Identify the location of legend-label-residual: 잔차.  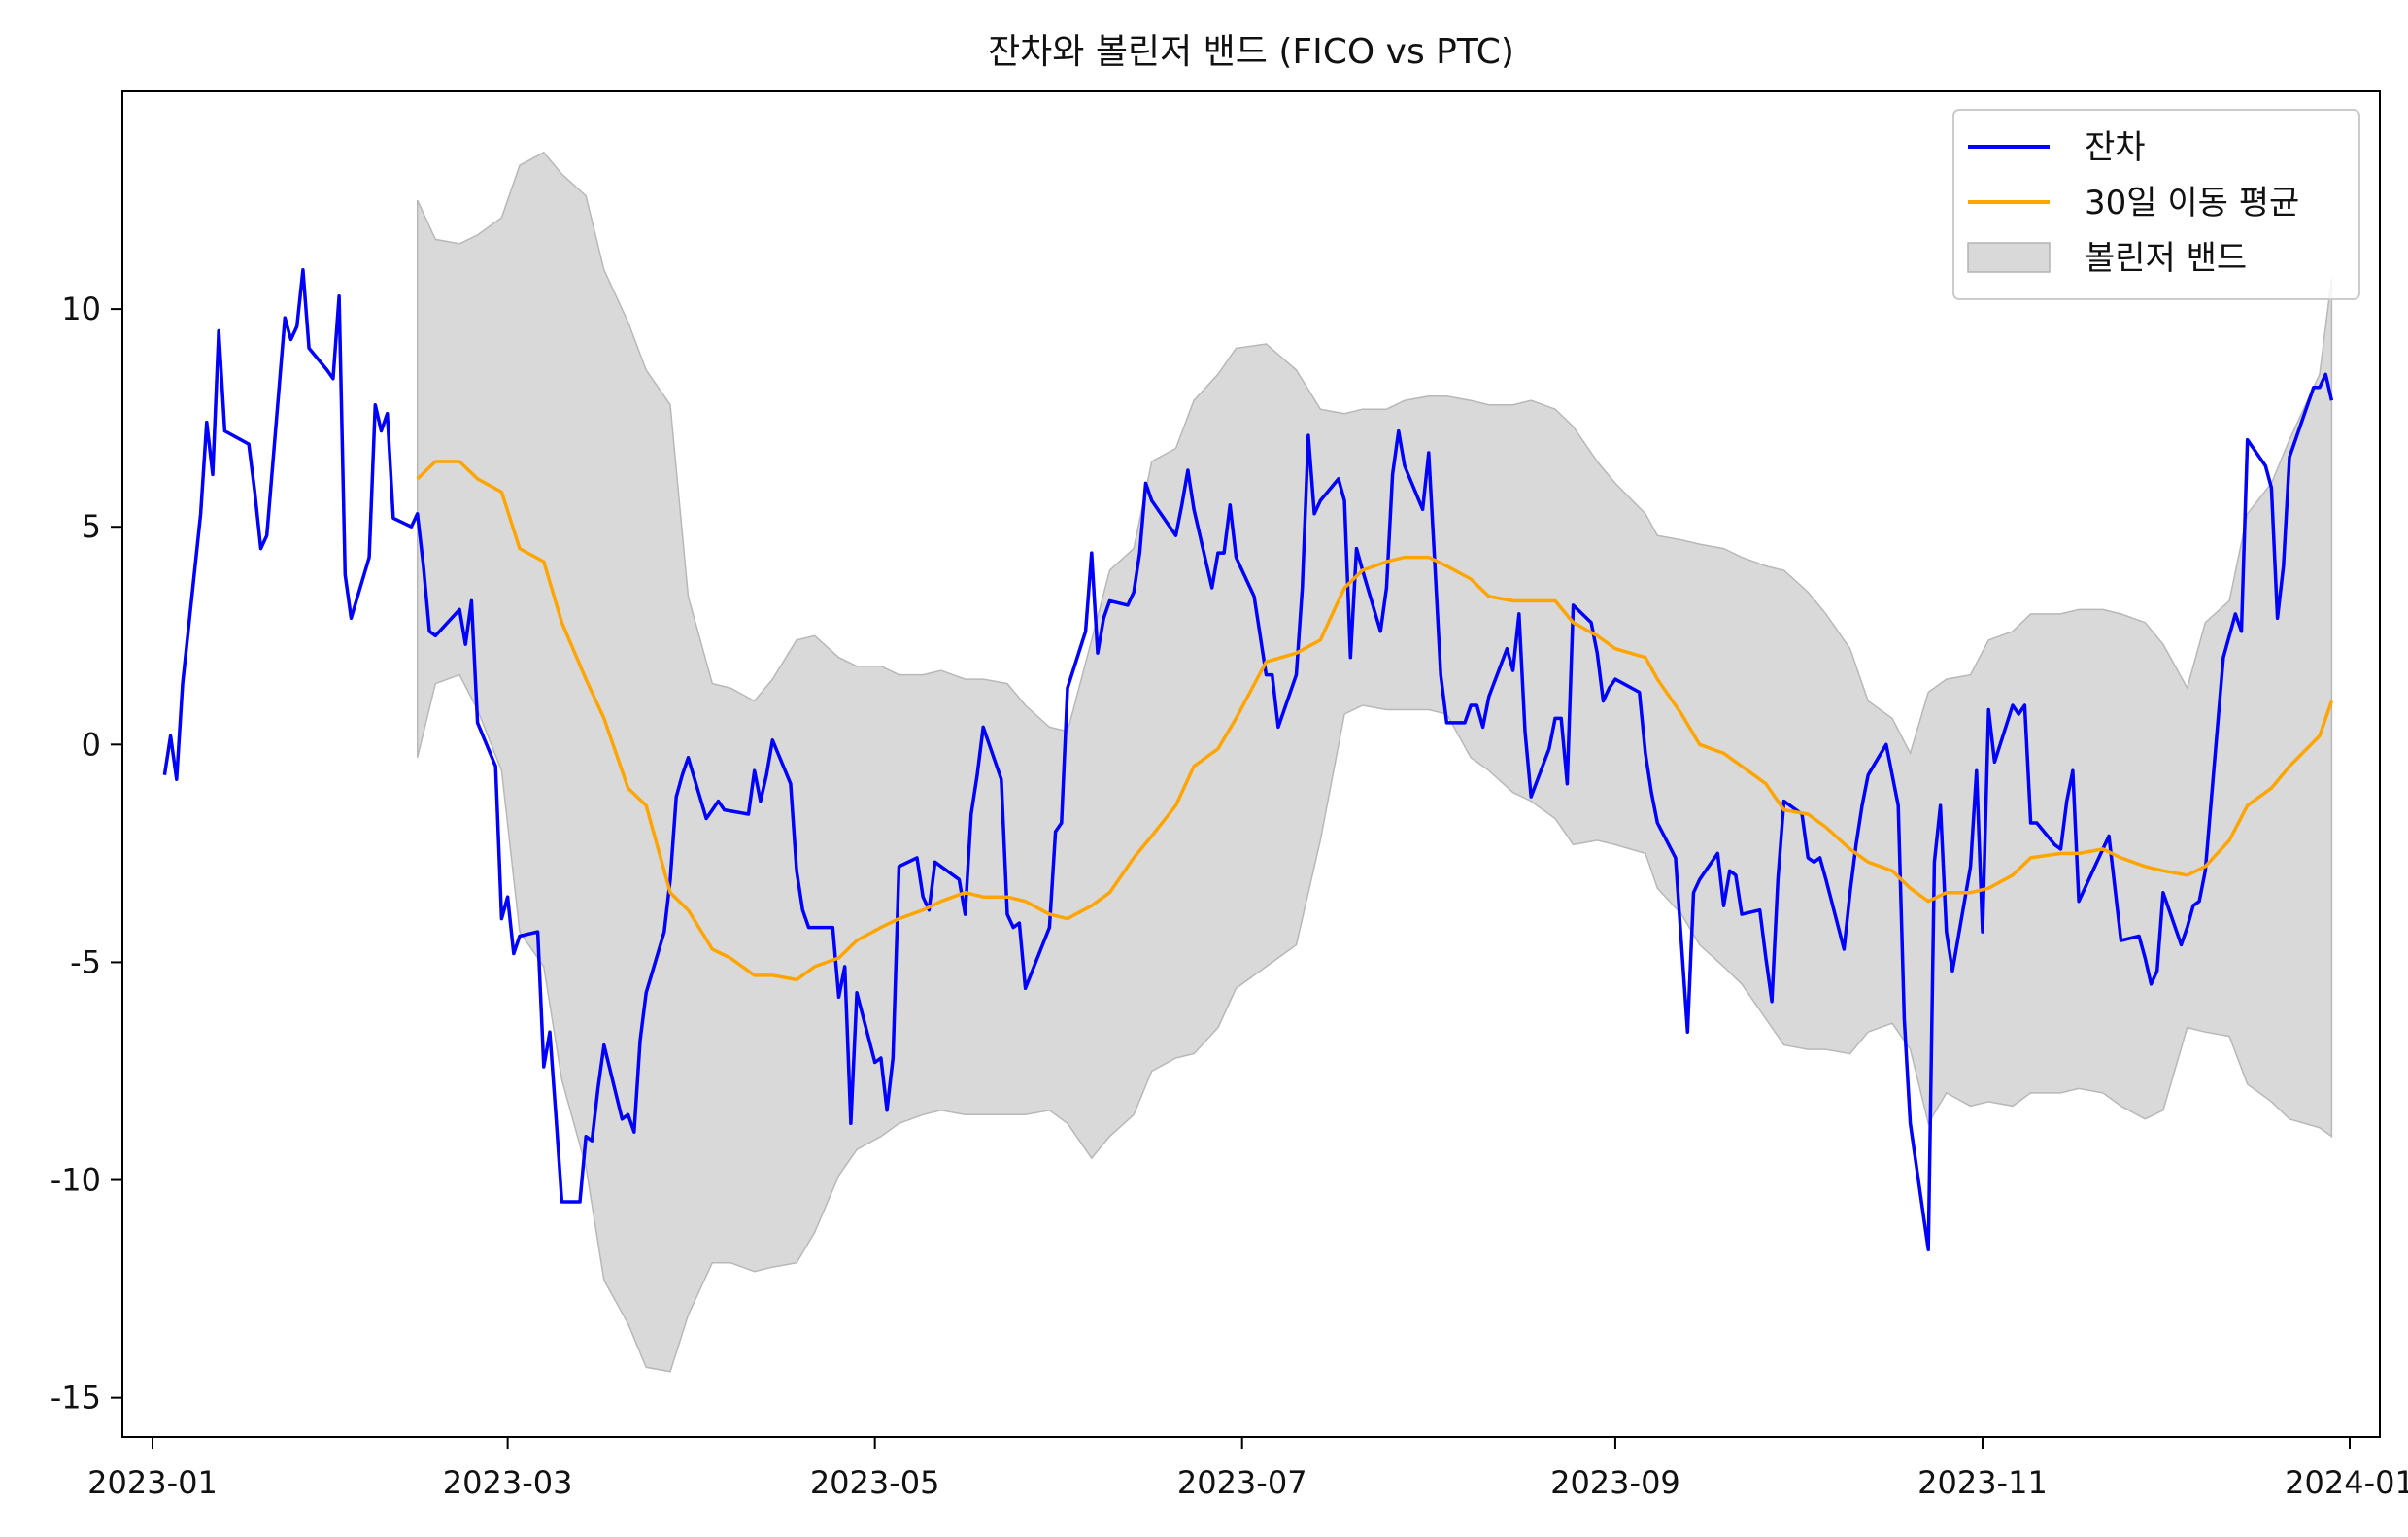
(2115, 147).